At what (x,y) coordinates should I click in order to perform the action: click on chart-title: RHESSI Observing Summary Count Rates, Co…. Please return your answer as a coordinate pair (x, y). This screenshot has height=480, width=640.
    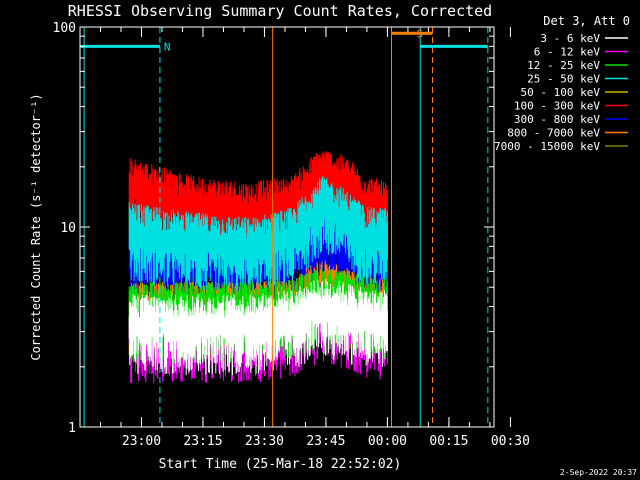
    Looking at the image, I should click on (280, 11).